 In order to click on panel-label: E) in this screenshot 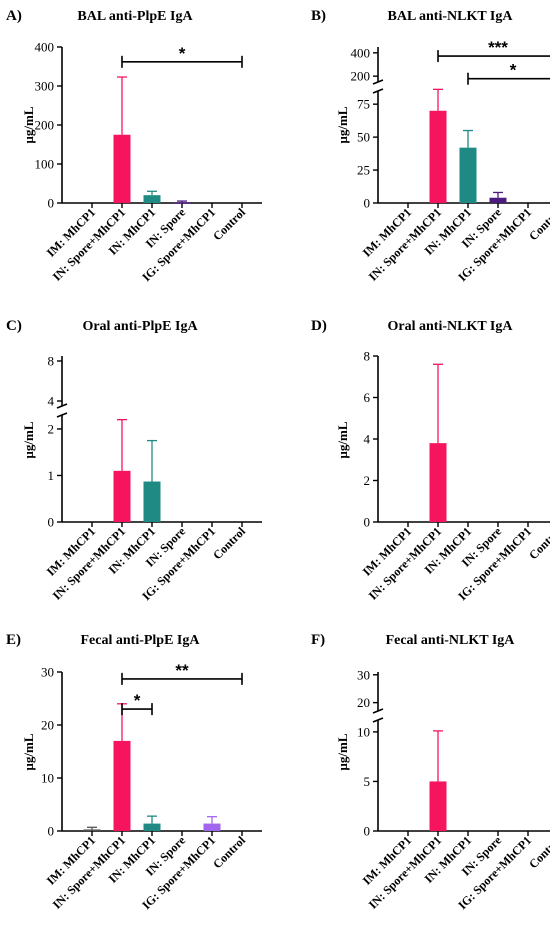, I will do `click(13, 640)`.